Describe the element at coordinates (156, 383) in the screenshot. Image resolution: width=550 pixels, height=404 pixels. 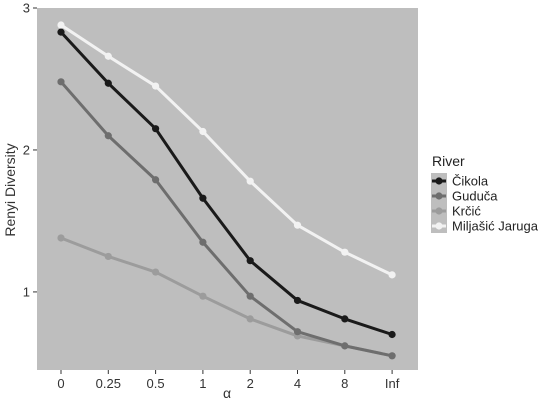
I see `x-tick-label: 0.5` at that location.